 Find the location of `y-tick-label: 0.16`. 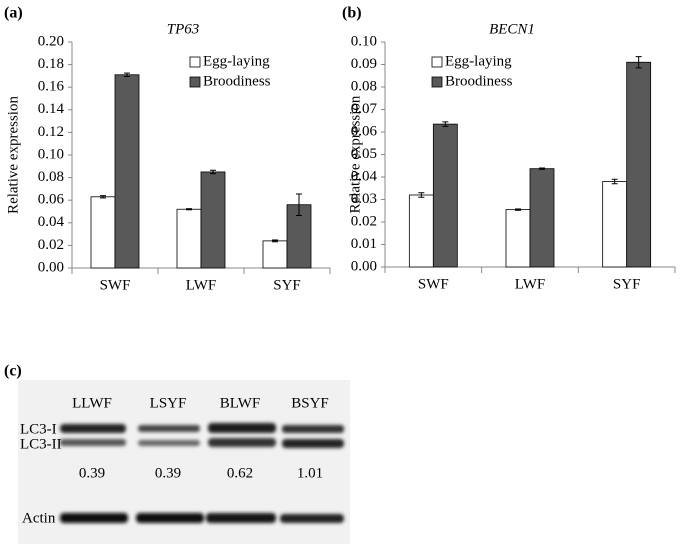

y-tick-label: 0.16 is located at coordinates (51, 87).